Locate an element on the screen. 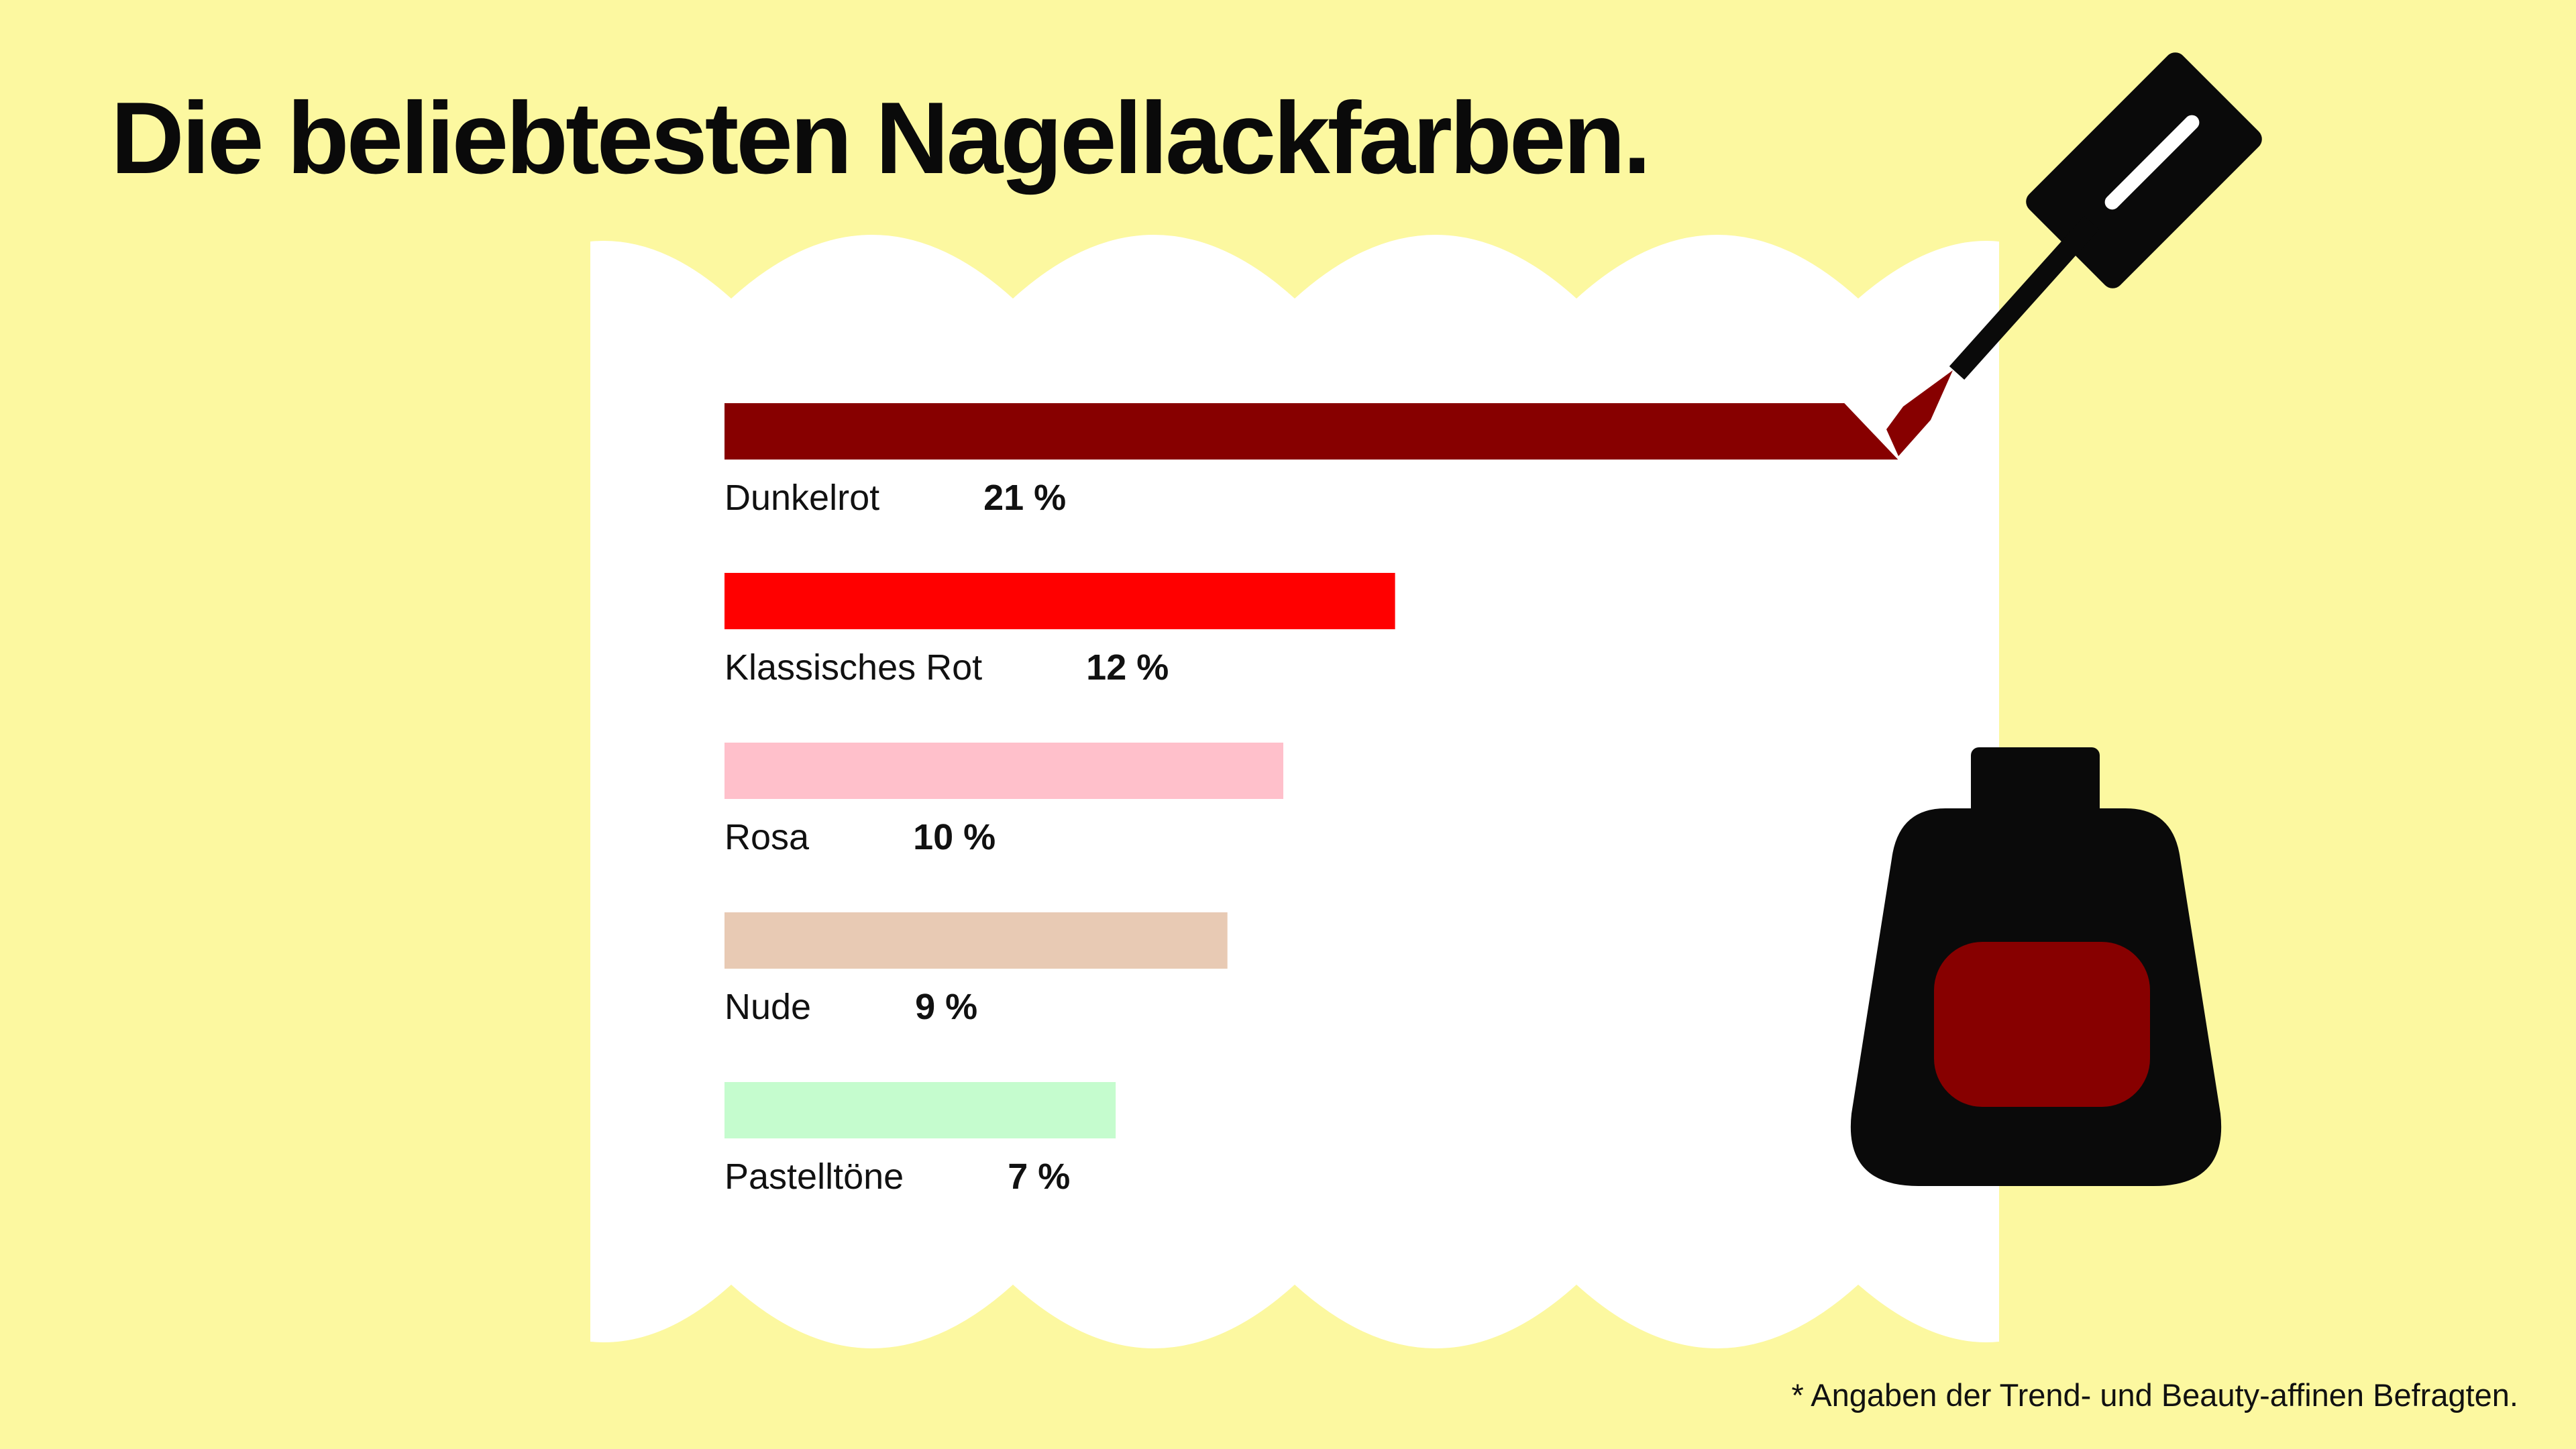 The image size is (2576, 1449). nail-polish-bottle-icon is located at coordinates (2036, 966).